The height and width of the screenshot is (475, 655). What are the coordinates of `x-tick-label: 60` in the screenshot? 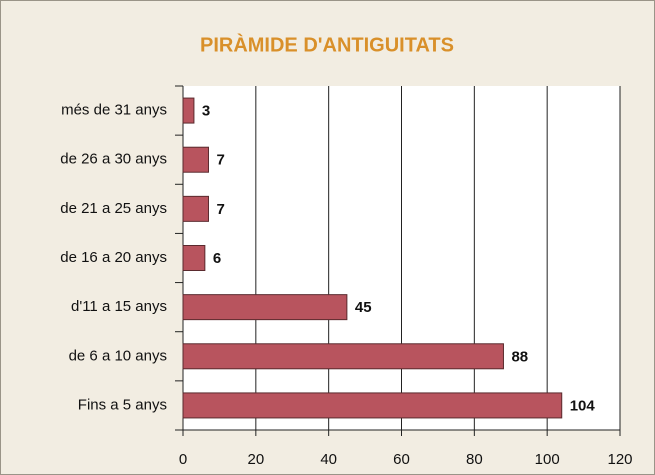 It's located at (401, 459).